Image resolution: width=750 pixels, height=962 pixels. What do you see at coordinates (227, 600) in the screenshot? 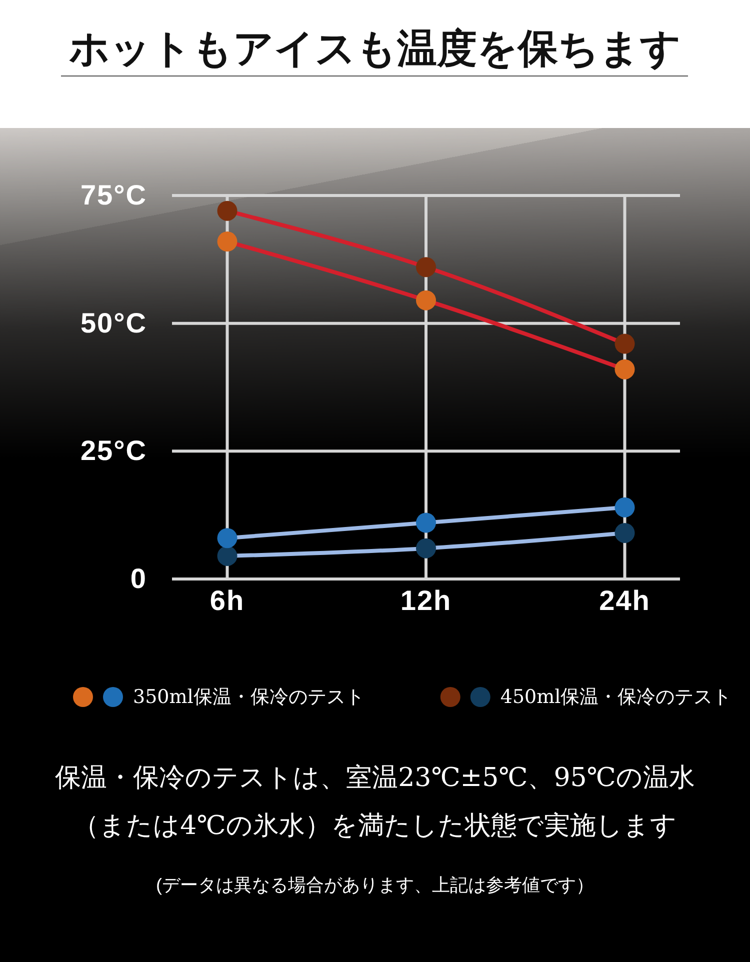
I see `x-tick-label: 6h` at bounding box center [227, 600].